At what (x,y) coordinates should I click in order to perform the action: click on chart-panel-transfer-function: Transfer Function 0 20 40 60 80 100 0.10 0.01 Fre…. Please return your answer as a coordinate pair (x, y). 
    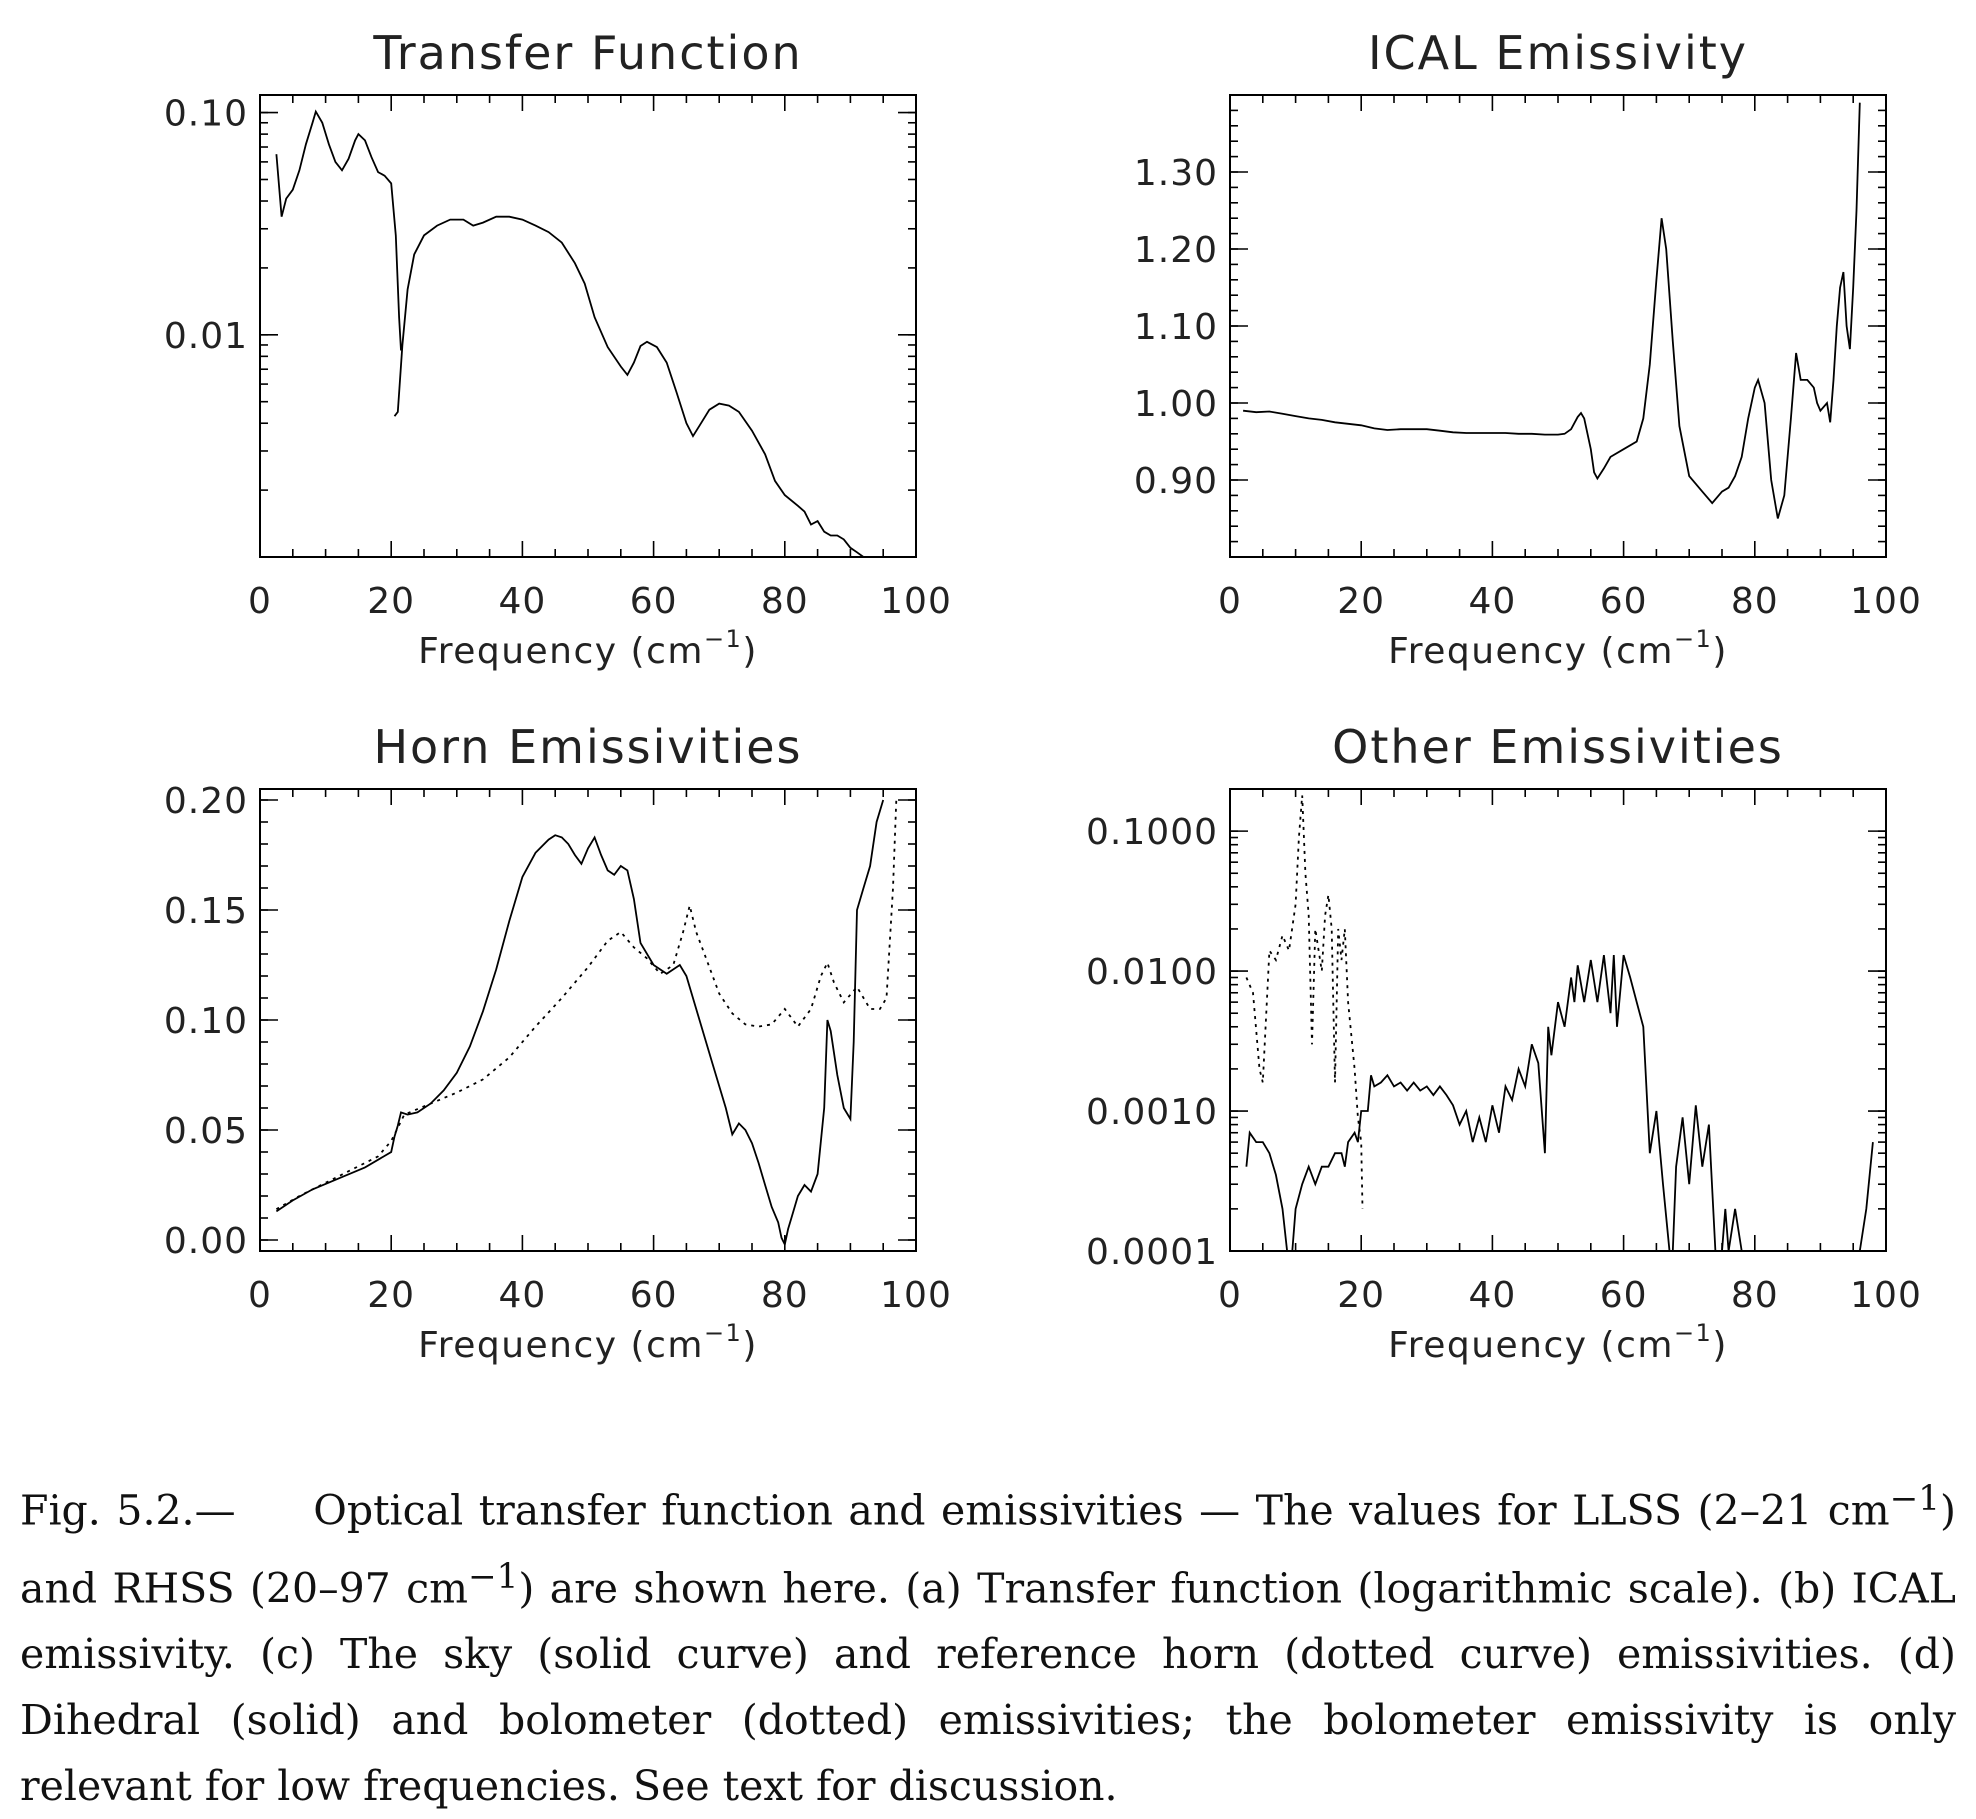
    Looking at the image, I should click on (558, 349).